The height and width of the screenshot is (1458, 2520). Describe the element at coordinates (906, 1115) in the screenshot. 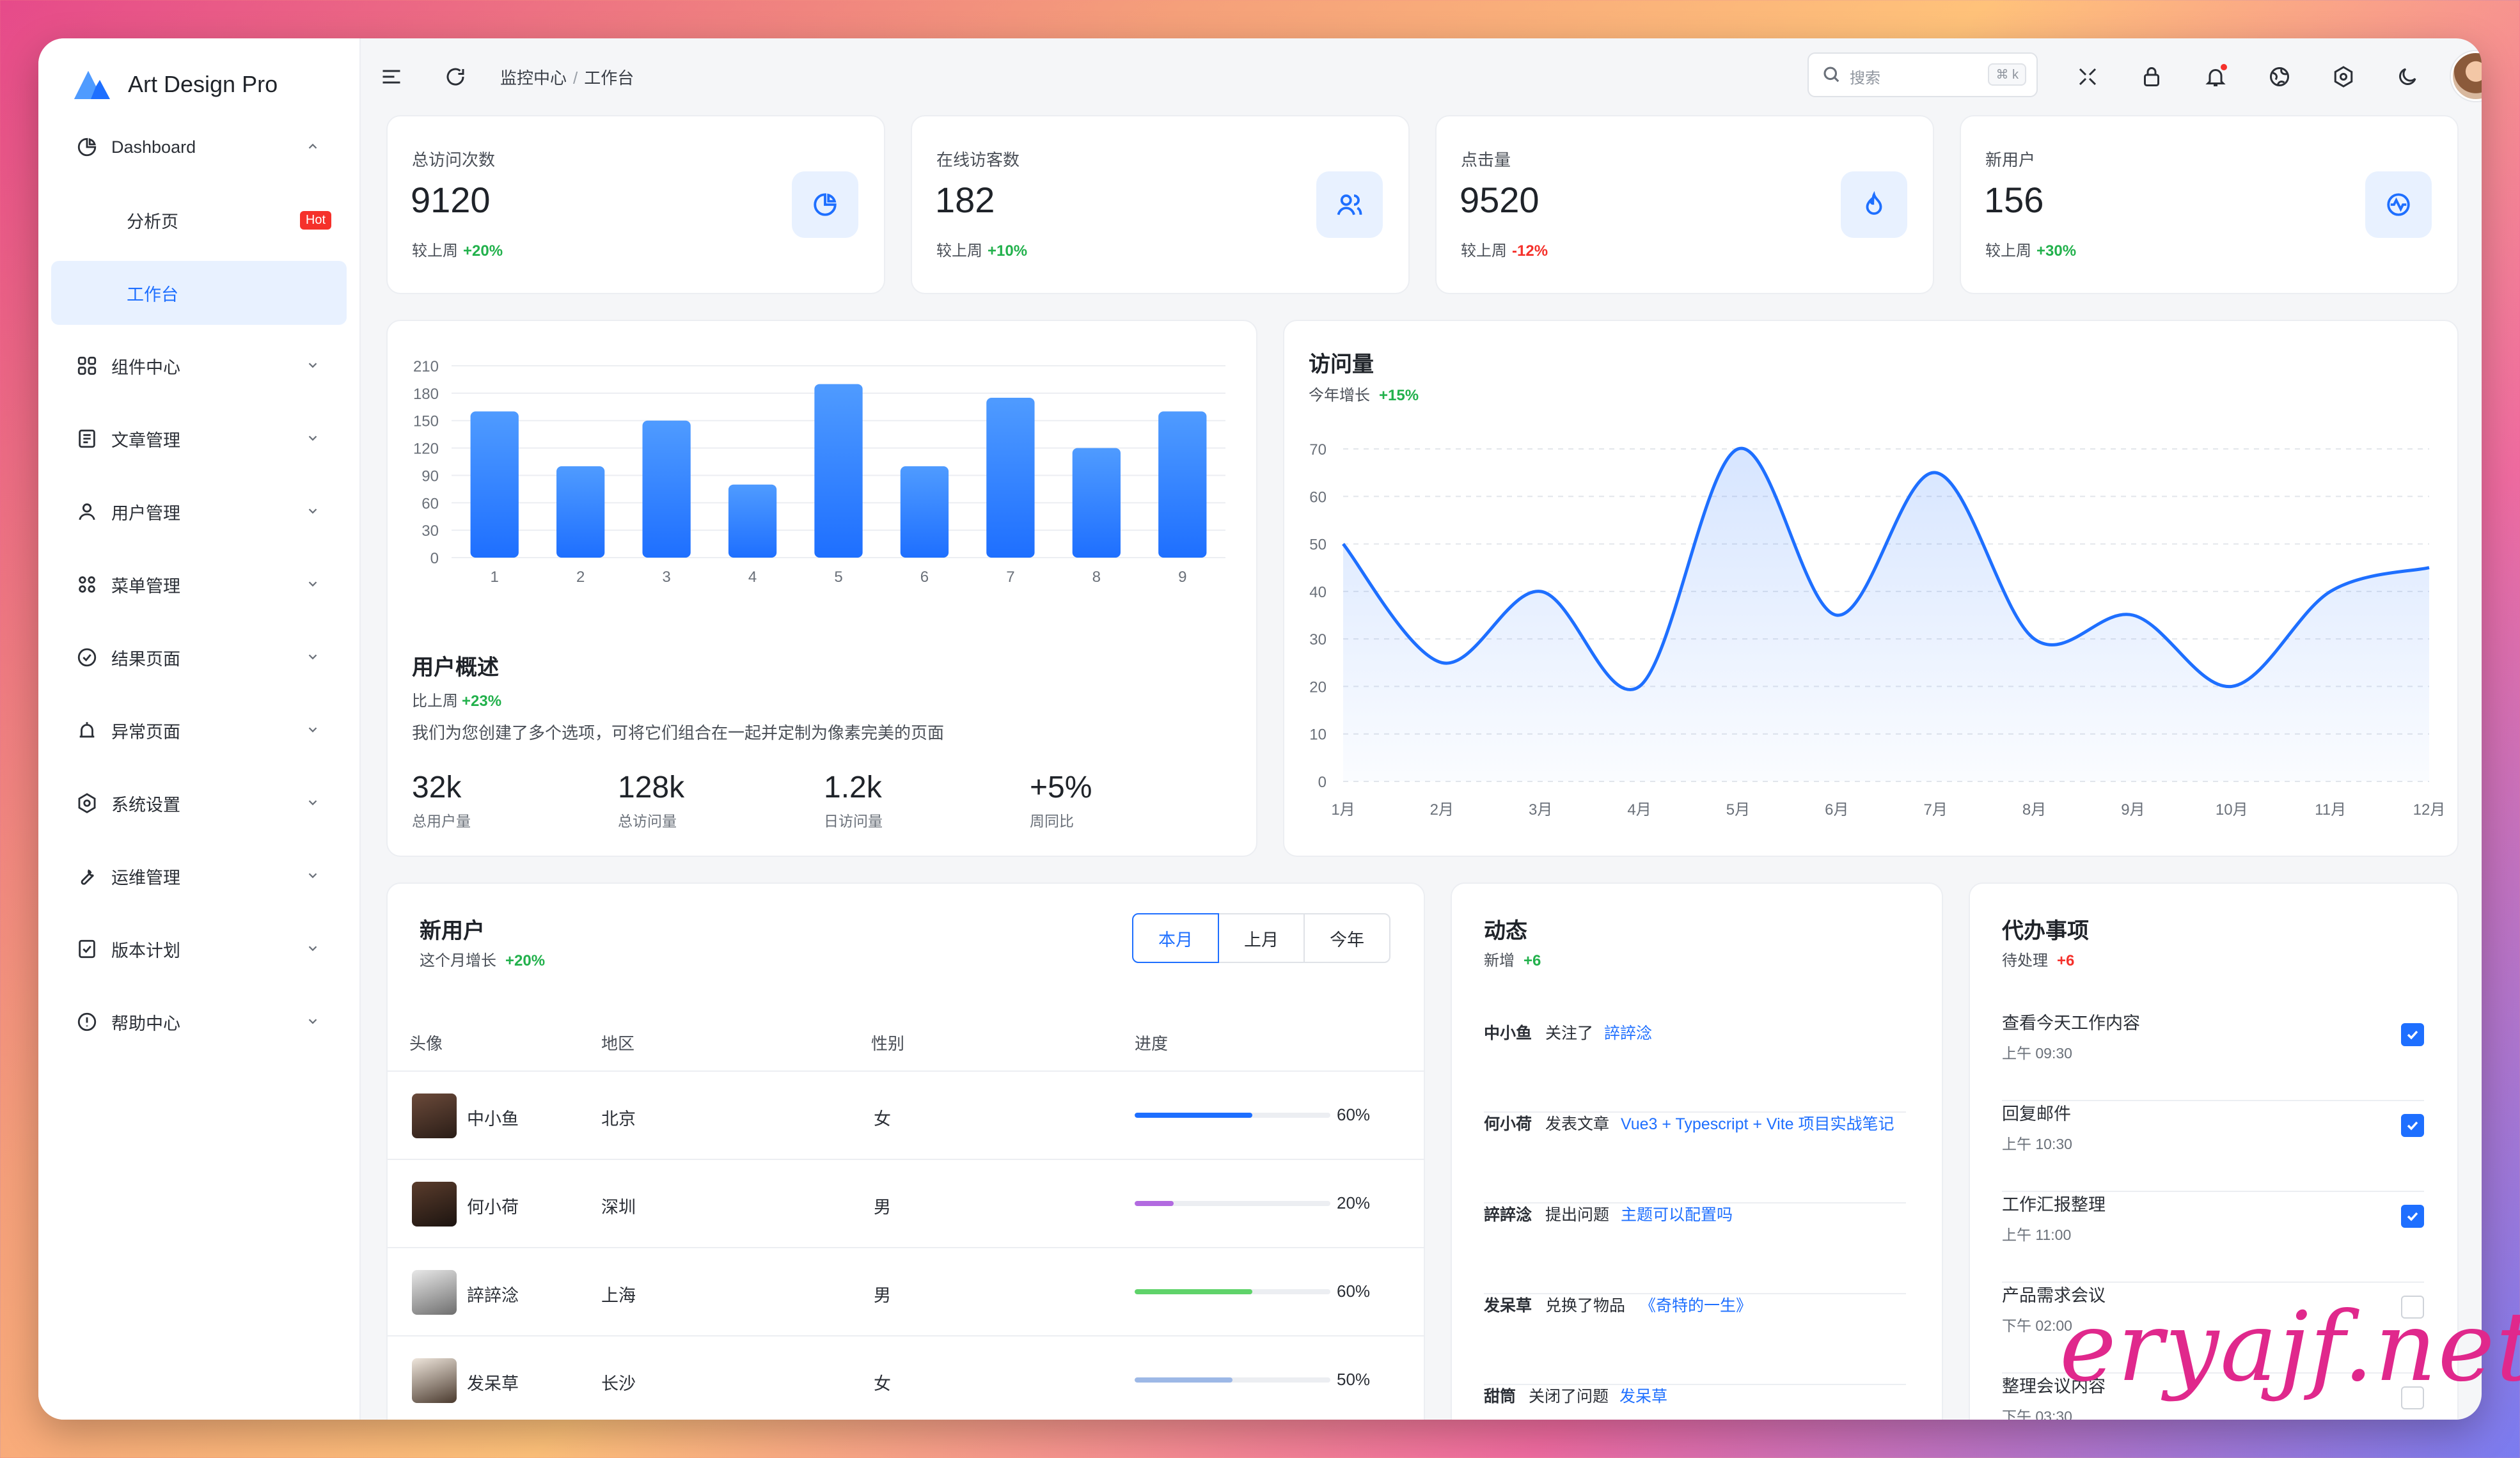

I see `table-row: 中小鱼 北京 女 60%` at that location.